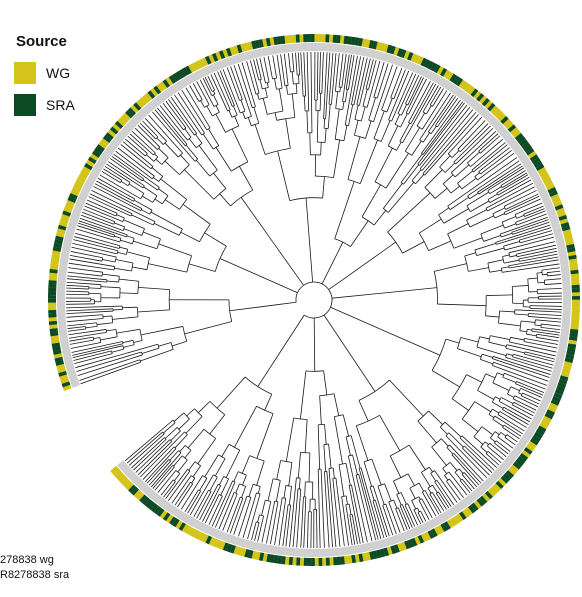 This screenshot has height=597, width=582. Describe the element at coordinates (27, 560) in the screenshot. I see `tip-label-wg: 278838 wg` at that location.